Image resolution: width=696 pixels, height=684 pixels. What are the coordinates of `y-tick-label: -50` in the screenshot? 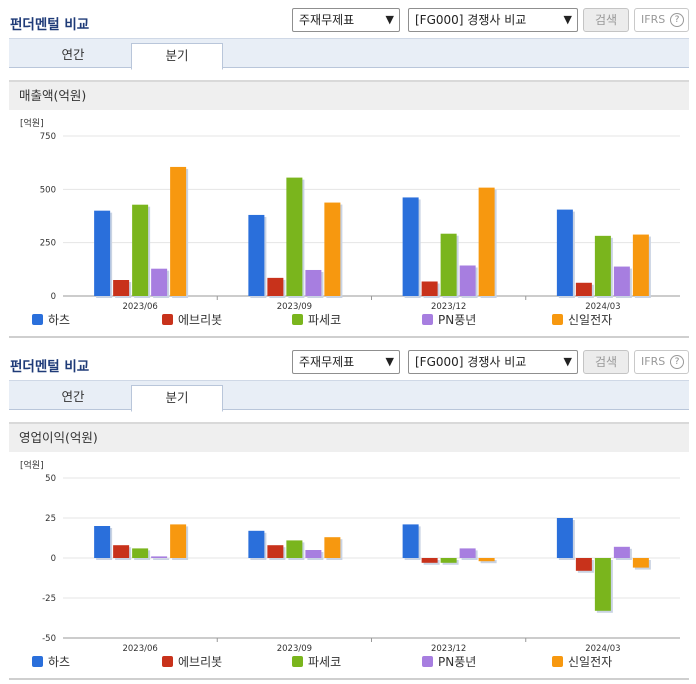 It's located at (49, 639).